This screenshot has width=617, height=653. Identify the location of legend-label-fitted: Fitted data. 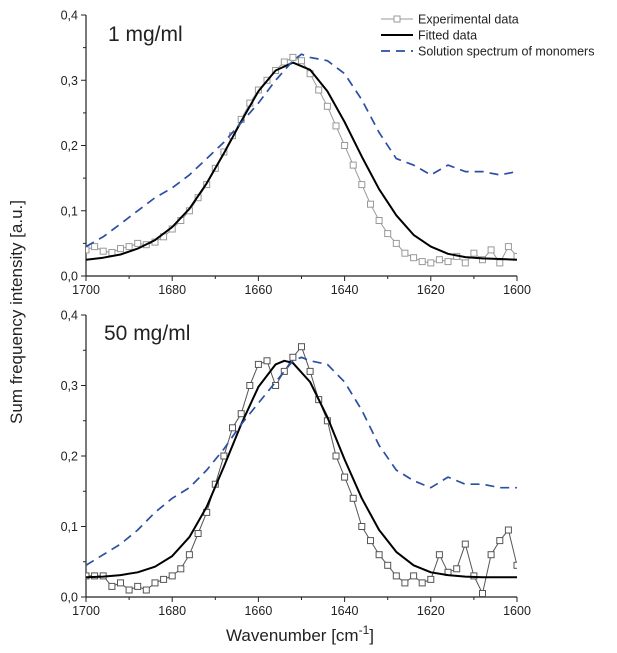
(447, 36).